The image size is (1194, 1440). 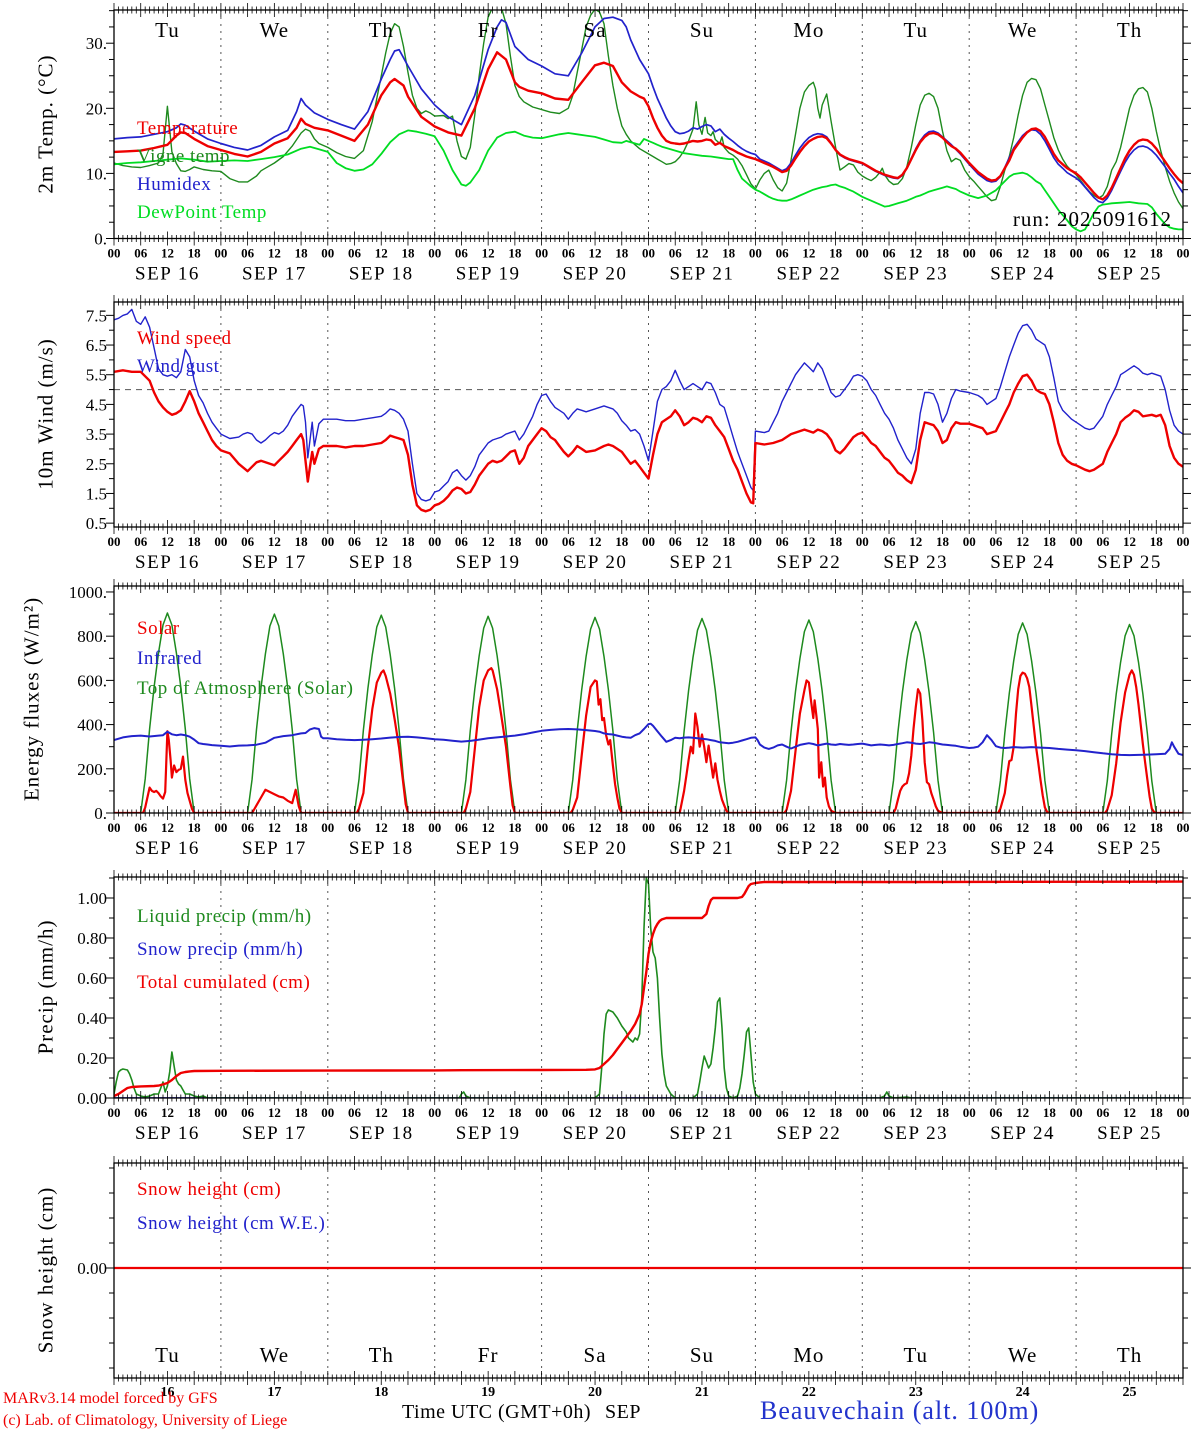 I want to click on y-tick-label: 200., so click(x=92, y=769).